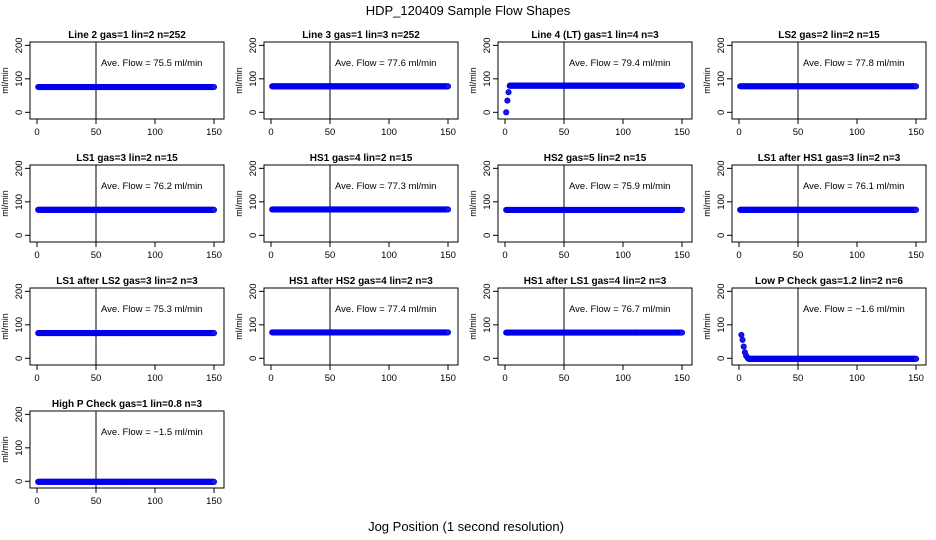 The width and height of the screenshot is (936, 540). Describe the element at coordinates (361, 35) in the screenshot. I see `panel-title: Line 3 gas=1 lin=3 n=252` at that location.